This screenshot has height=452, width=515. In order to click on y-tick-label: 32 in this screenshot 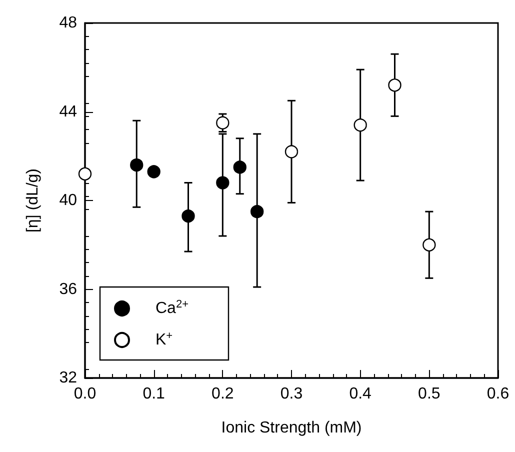, I will do `click(68, 378)`.